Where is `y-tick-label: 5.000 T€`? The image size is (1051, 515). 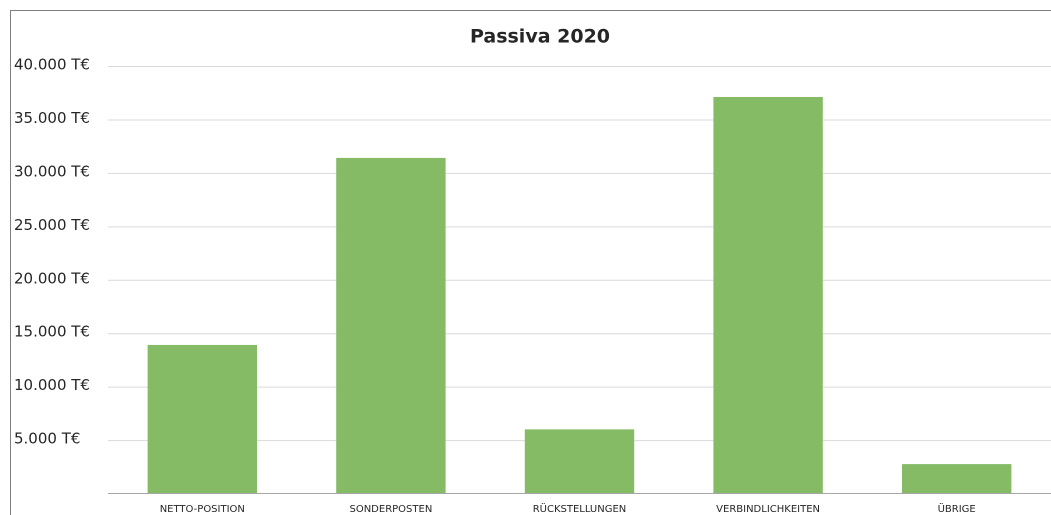 y-tick-label: 5.000 T€ is located at coordinates (47, 439).